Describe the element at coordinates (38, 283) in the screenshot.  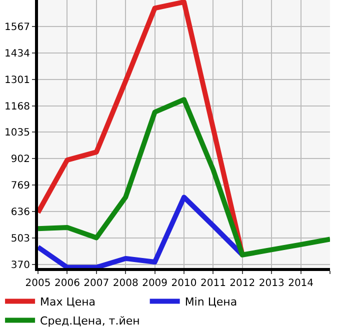
I see `x-tick-label: 2005` at that location.